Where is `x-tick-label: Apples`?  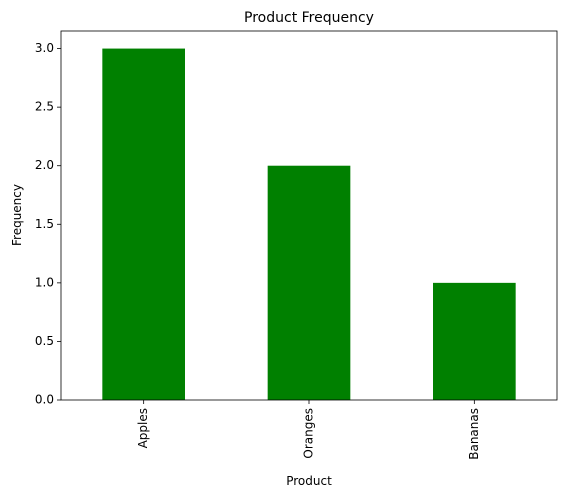
x-tick-label: Apples is located at coordinates (143, 428).